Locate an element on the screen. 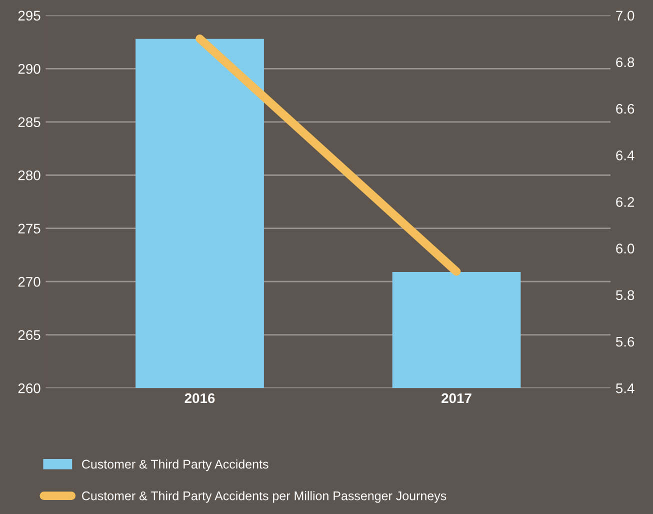 The height and width of the screenshot is (514, 653). y2-tick-label: 6.8 is located at coordinates (625, 62).